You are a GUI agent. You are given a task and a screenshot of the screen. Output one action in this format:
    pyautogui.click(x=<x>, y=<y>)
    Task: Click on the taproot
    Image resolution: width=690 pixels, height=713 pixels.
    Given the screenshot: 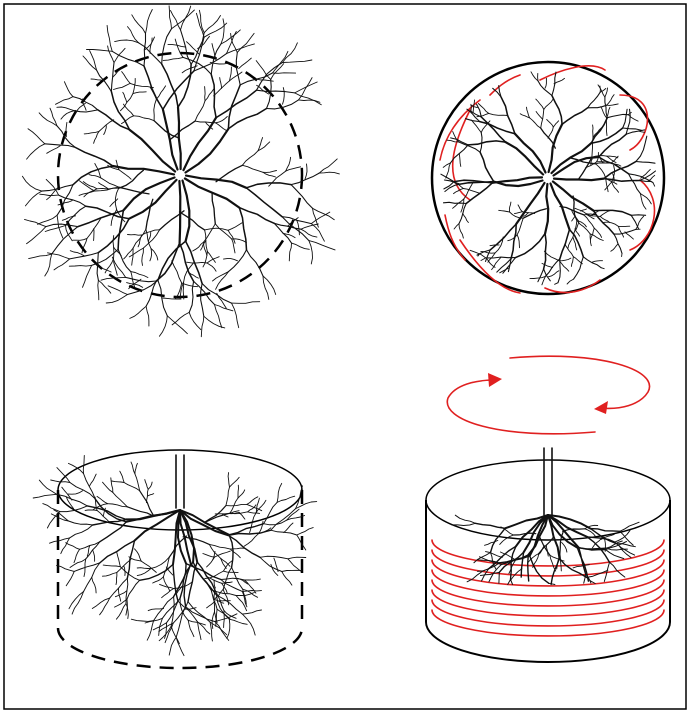 What is the action you would take?
    pyautogui.click(x=548, y=481)
    